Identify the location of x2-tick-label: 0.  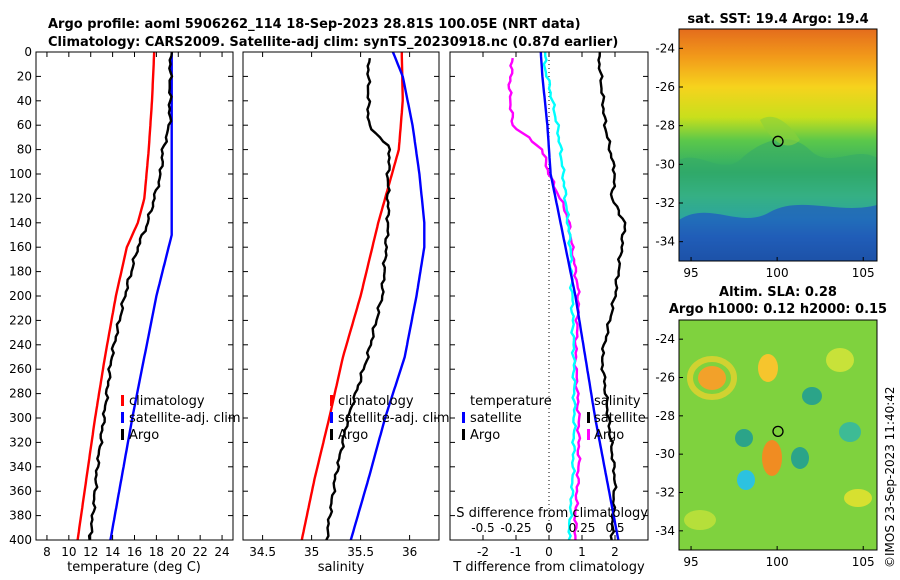
(549, 528).